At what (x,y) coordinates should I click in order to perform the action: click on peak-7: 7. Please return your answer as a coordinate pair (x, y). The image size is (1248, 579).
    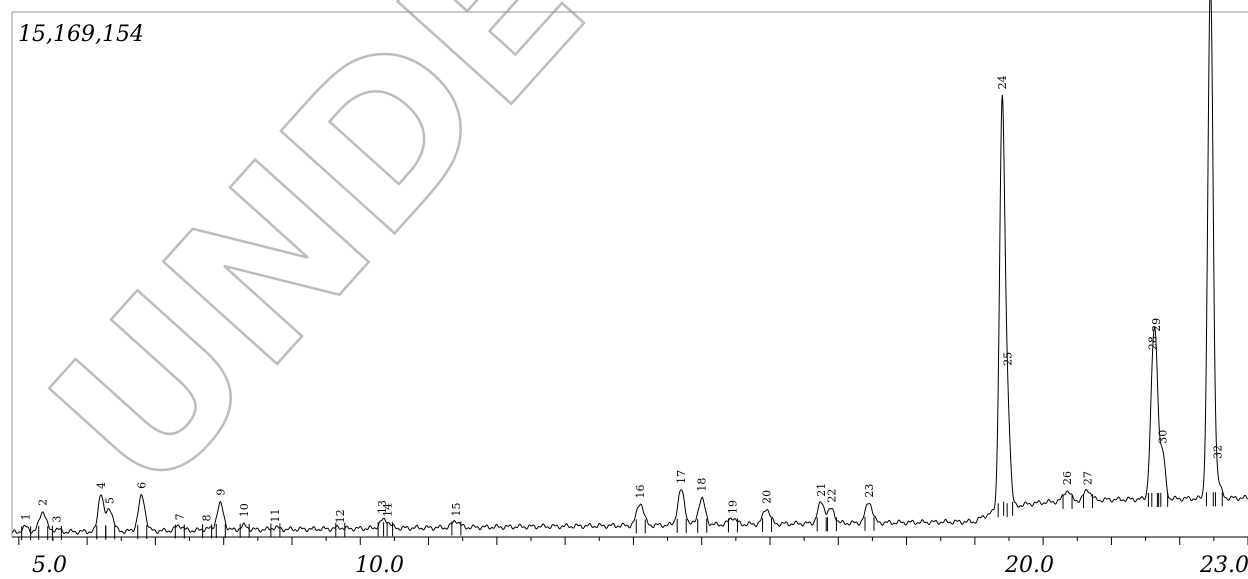
    Looking at the image, I should click on (179, 526).